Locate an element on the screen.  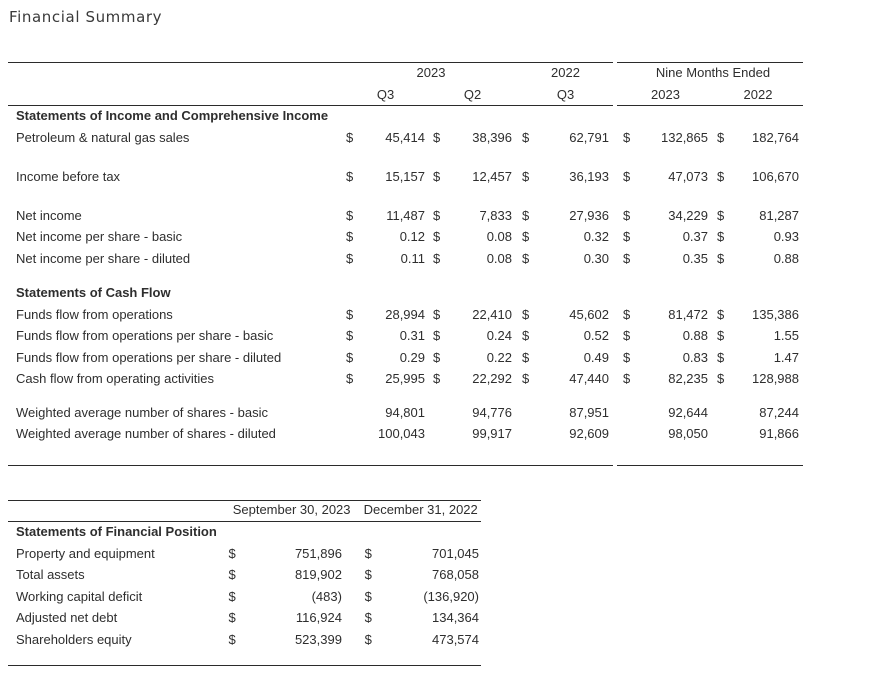
row-label: Income before tax is located at coordinates (68, 176).